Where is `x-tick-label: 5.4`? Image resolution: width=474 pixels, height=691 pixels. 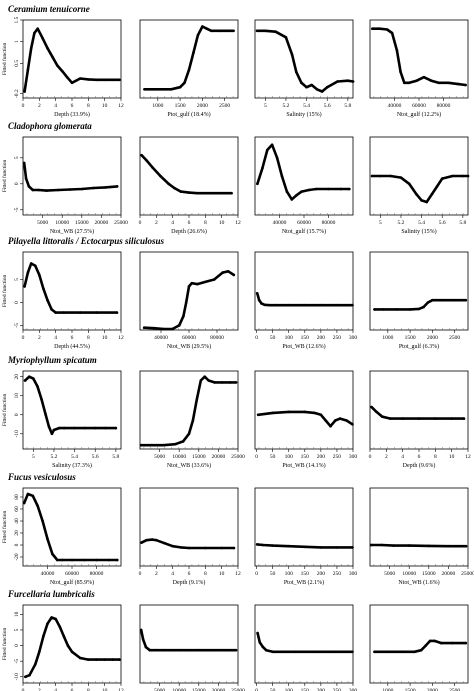 x-tick-label: 5.4 is located at coordinates (74, 457).